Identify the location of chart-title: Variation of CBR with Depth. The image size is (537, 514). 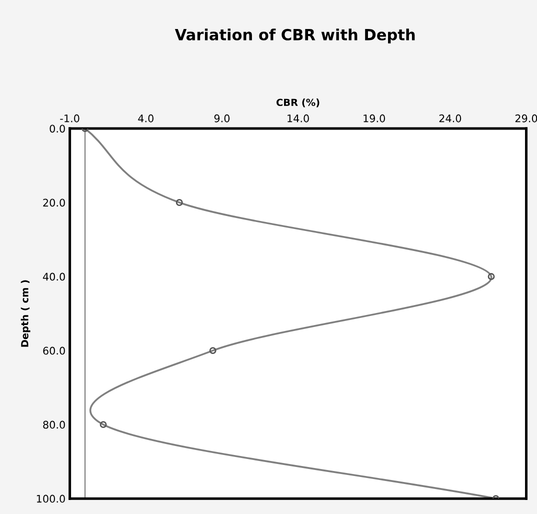
(294, 36).